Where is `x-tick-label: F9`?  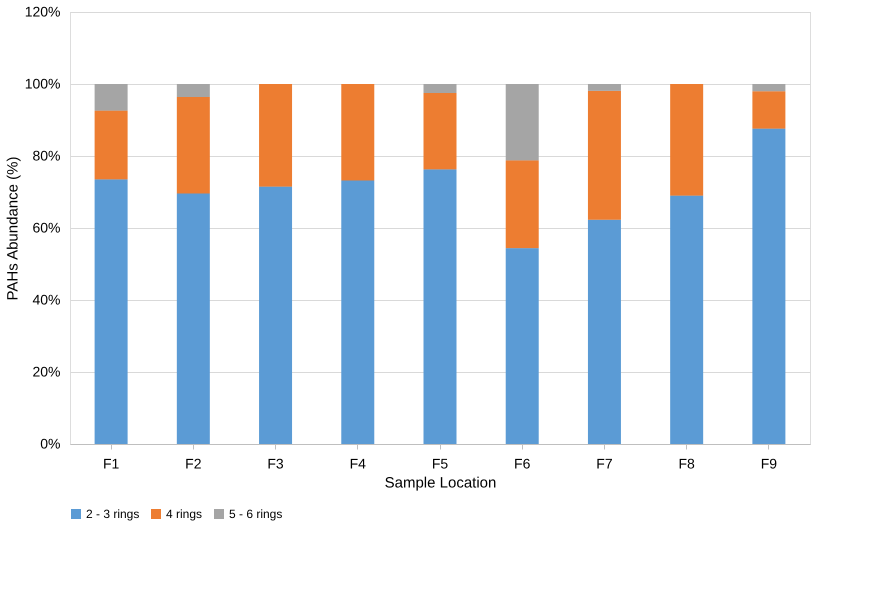
x-tick-label: F9 is located at coordinates (769, 464).